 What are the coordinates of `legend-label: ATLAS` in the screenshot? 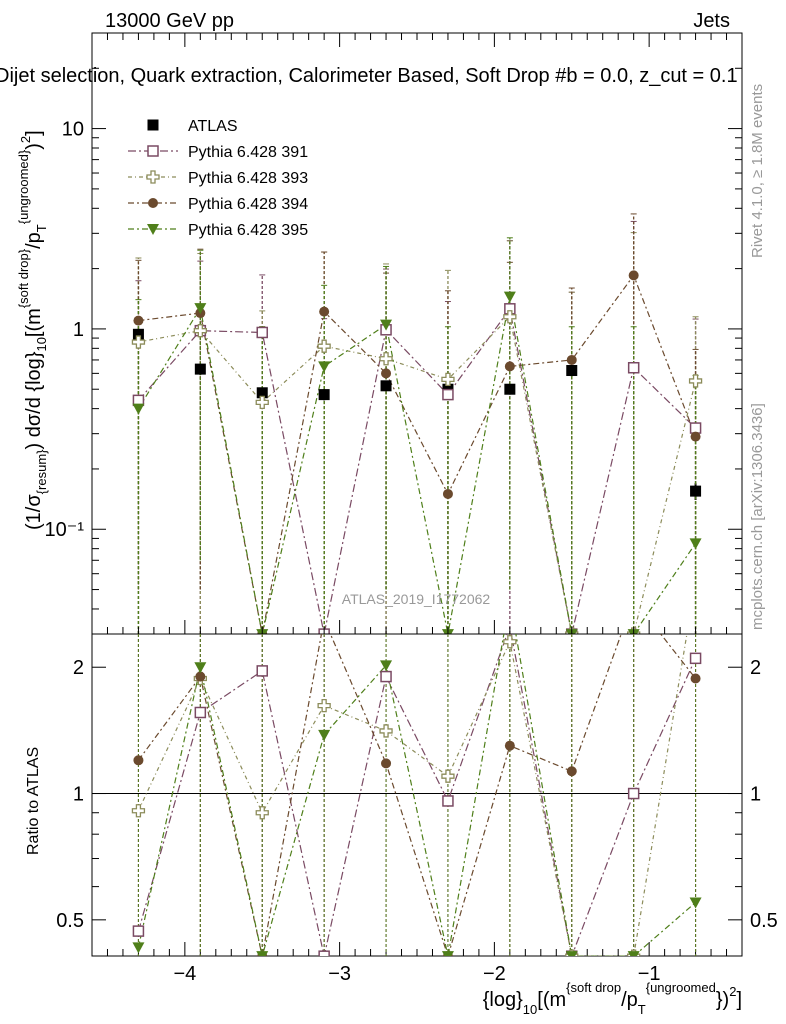 It's located at (213, 126).